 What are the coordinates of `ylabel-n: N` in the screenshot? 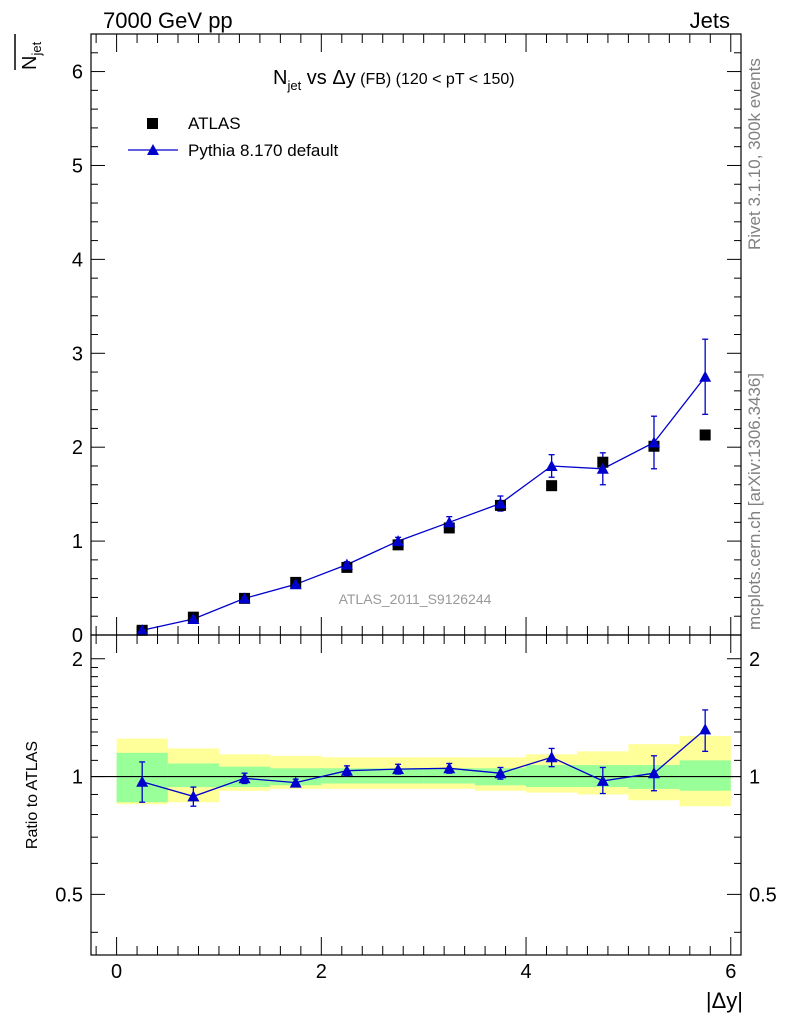 It's located at (30, 63).